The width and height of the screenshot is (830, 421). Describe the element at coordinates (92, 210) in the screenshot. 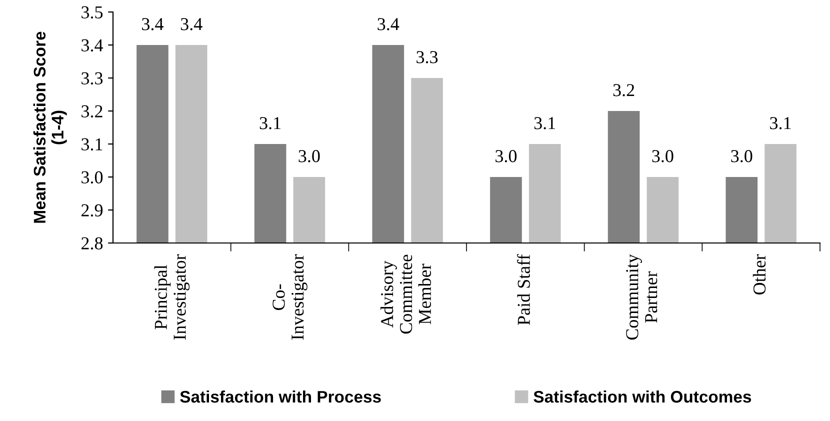

I see `y-tick-label: 2.9` at that location.